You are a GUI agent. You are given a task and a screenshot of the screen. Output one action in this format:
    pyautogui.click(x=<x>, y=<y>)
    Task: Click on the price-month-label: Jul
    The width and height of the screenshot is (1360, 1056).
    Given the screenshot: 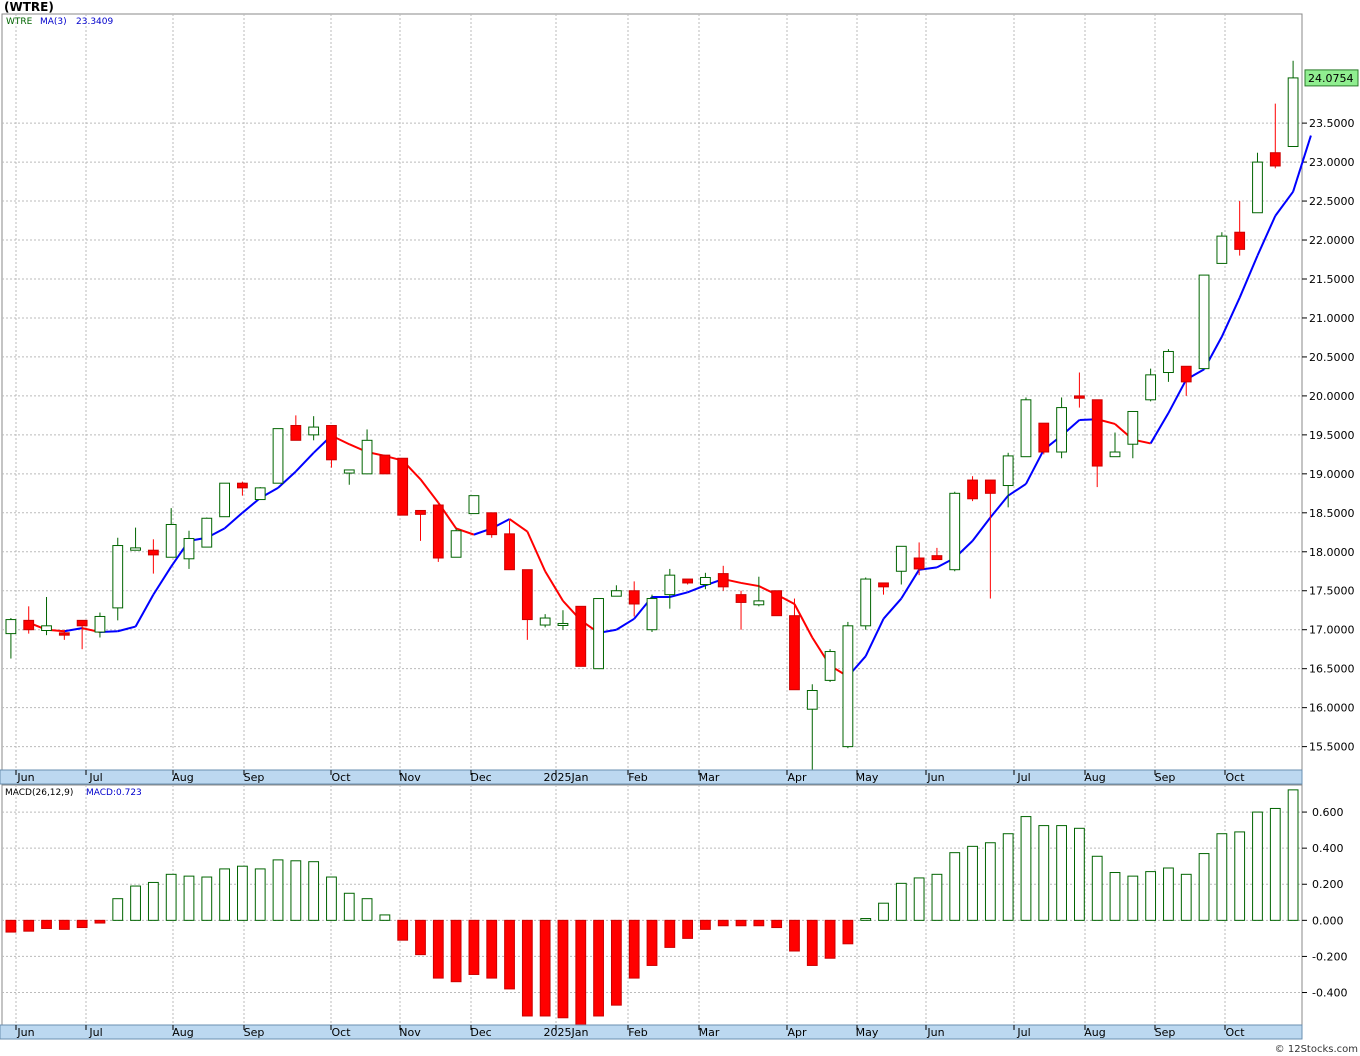 What is the action you would take?
    pyautogui.click(x=1023, y=777)
    